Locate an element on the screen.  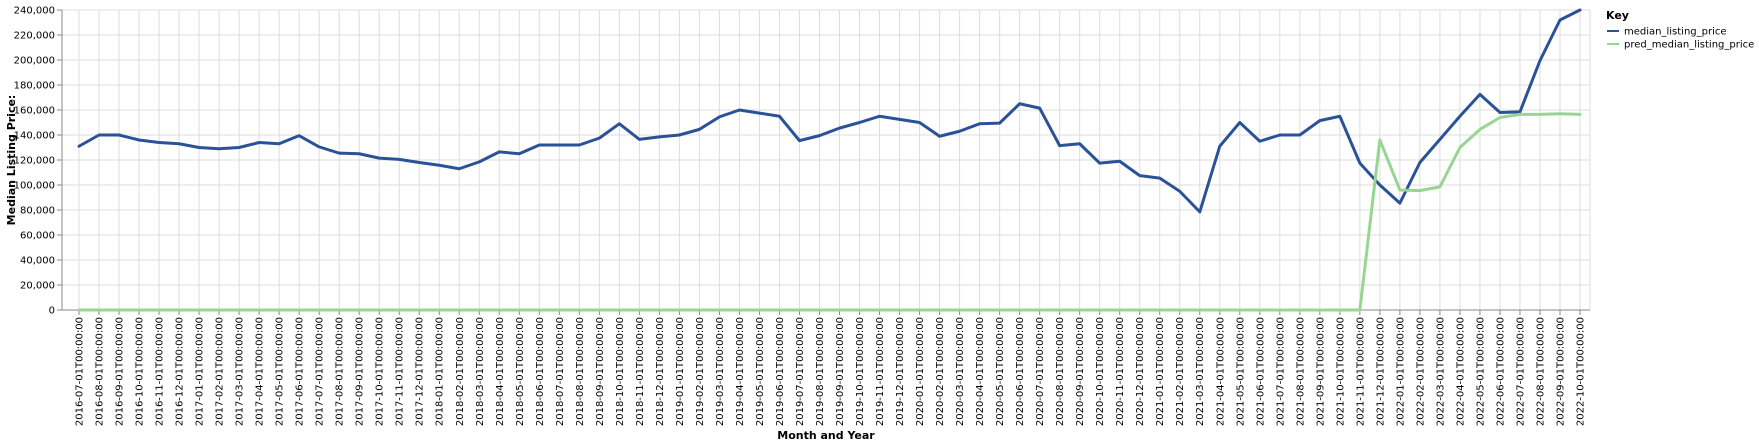
y-tick-label: 160,000 is located at coordinates (34, 111).